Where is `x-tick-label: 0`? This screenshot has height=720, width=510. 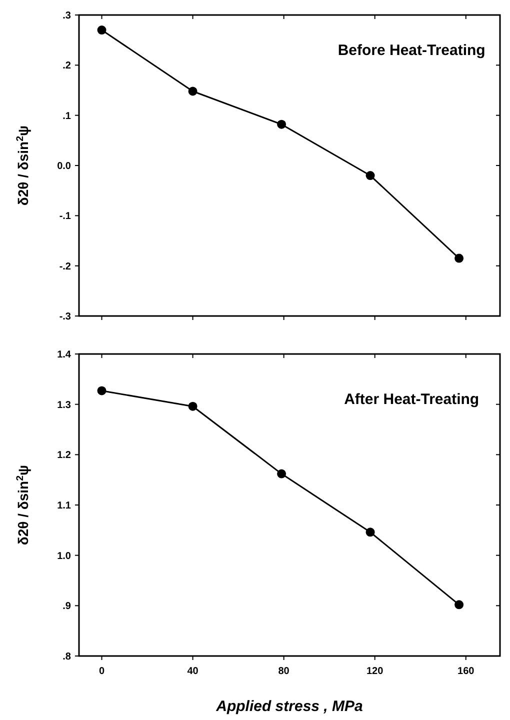 x-tick-label: 0 is located at coordinates (101, 671).